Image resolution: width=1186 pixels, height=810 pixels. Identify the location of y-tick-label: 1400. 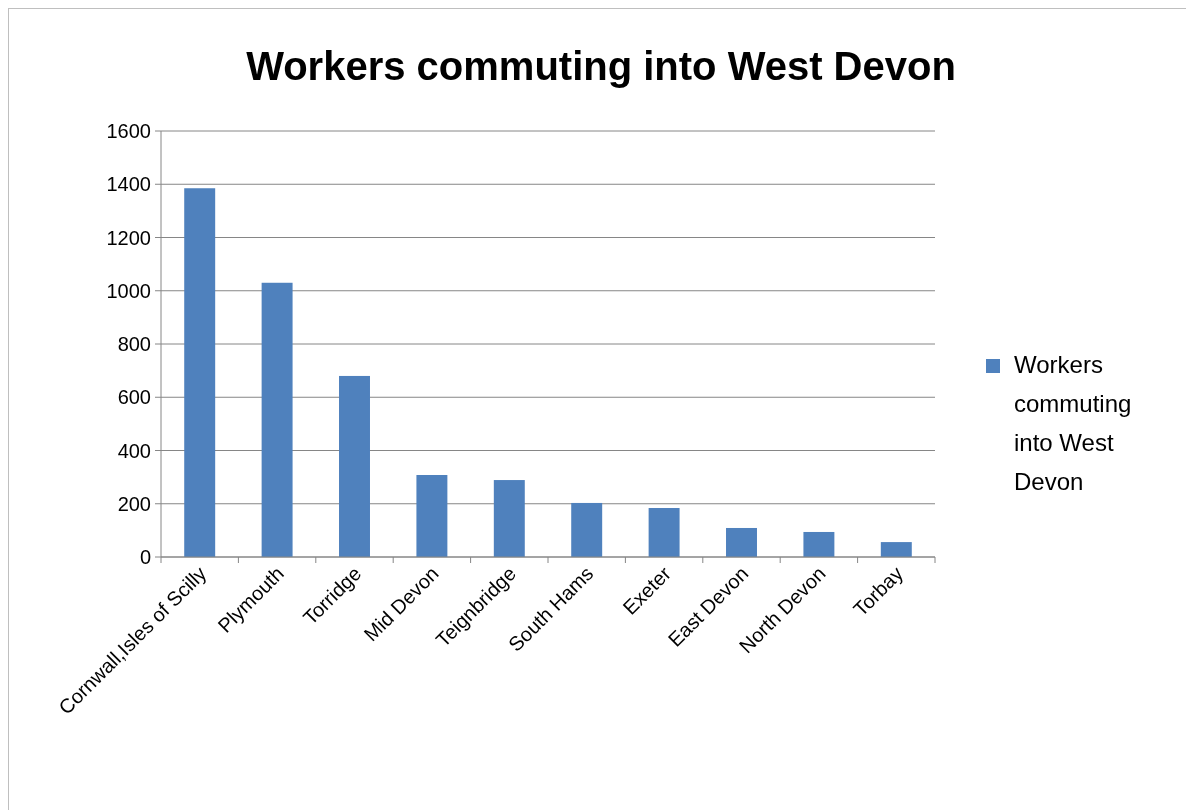
(128, 184).